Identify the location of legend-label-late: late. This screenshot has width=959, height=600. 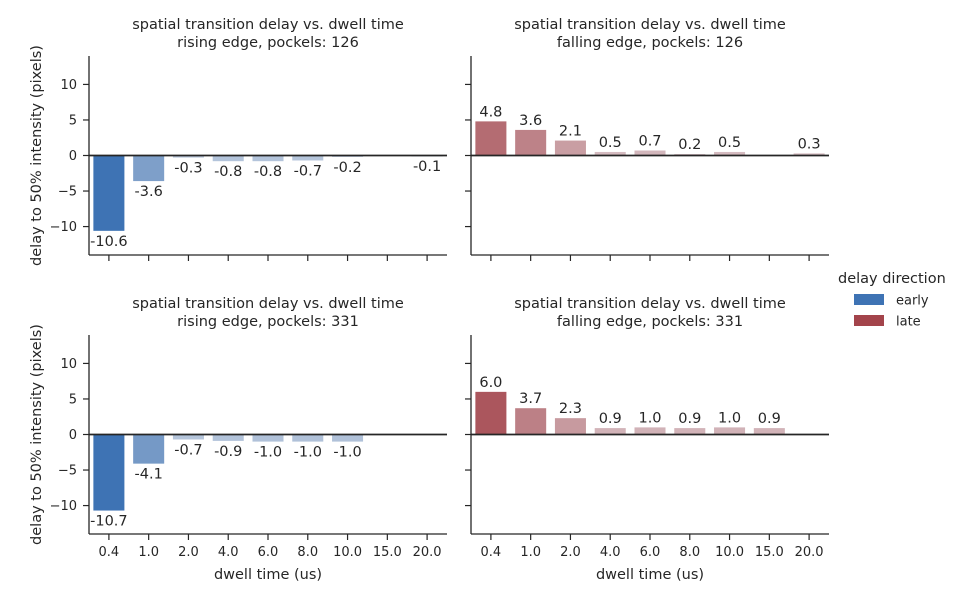
(908, 322).